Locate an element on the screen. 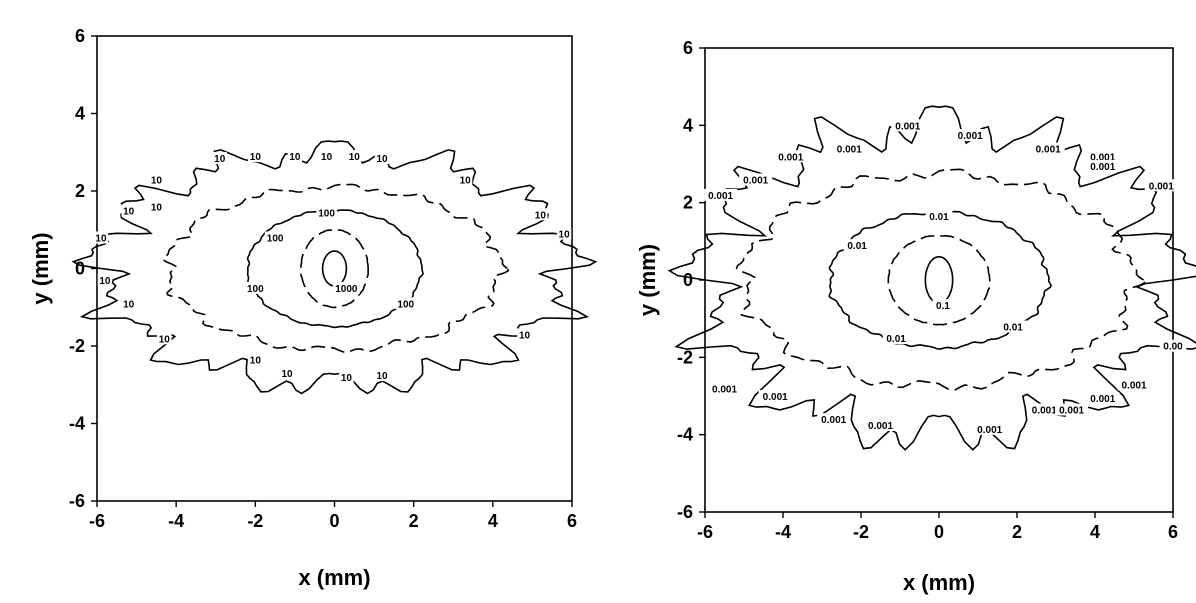 Image resolution: width=1196 pixels, height=603 pixels. y-axis: -6 -4 -2 0 2 4 6 is located at coordinates (83, 268).